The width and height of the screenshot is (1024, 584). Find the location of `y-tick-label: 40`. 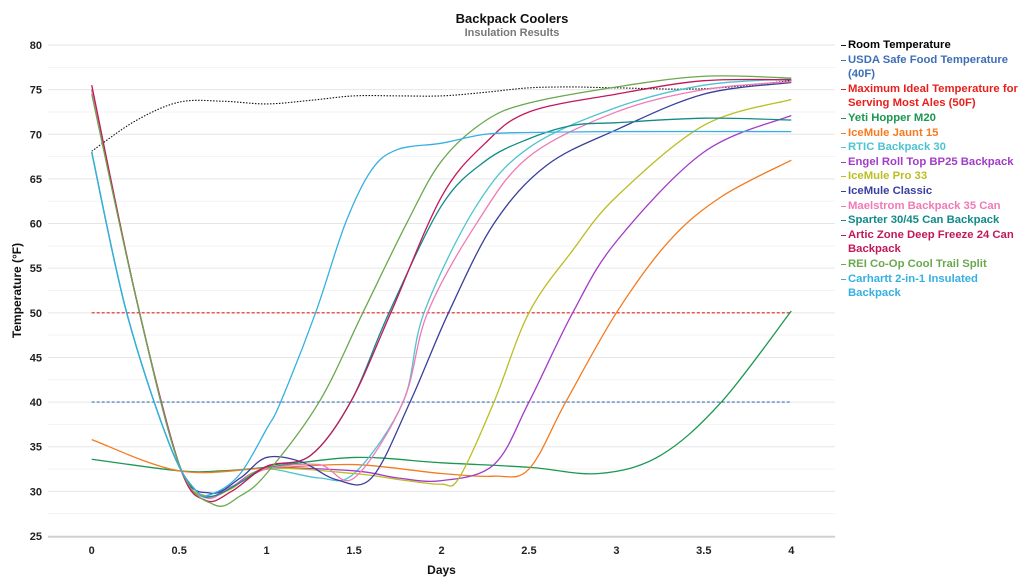

y-tick-label: 40 is located at coordinates (36, 403).